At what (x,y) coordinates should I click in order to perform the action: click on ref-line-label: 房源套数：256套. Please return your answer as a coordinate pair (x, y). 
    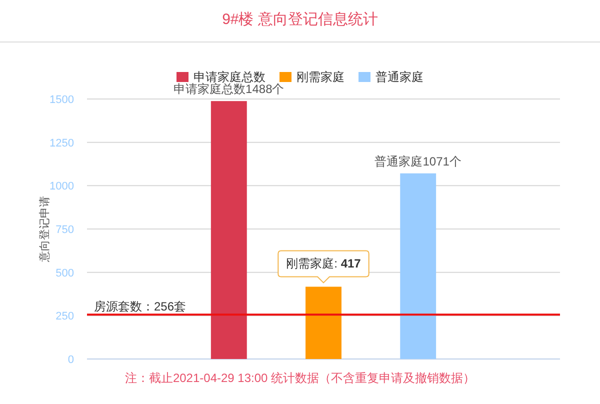
    Looking at the image, I should click on (140, 307).